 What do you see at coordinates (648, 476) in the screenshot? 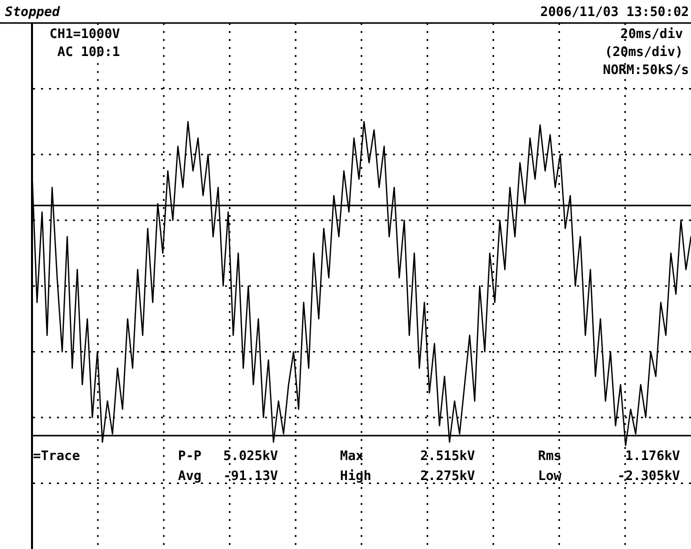
I see `text: -2.305kV` at bounding box center [648, 476].